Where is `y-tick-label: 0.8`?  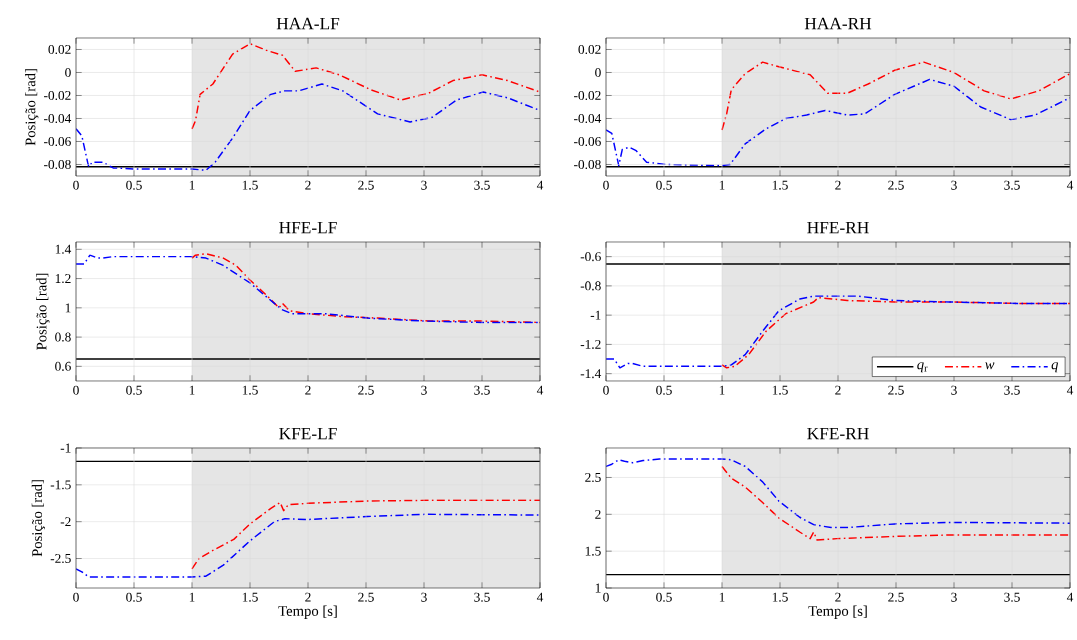
y-tick-label: 0.8 is located at coordinates (63, 337).